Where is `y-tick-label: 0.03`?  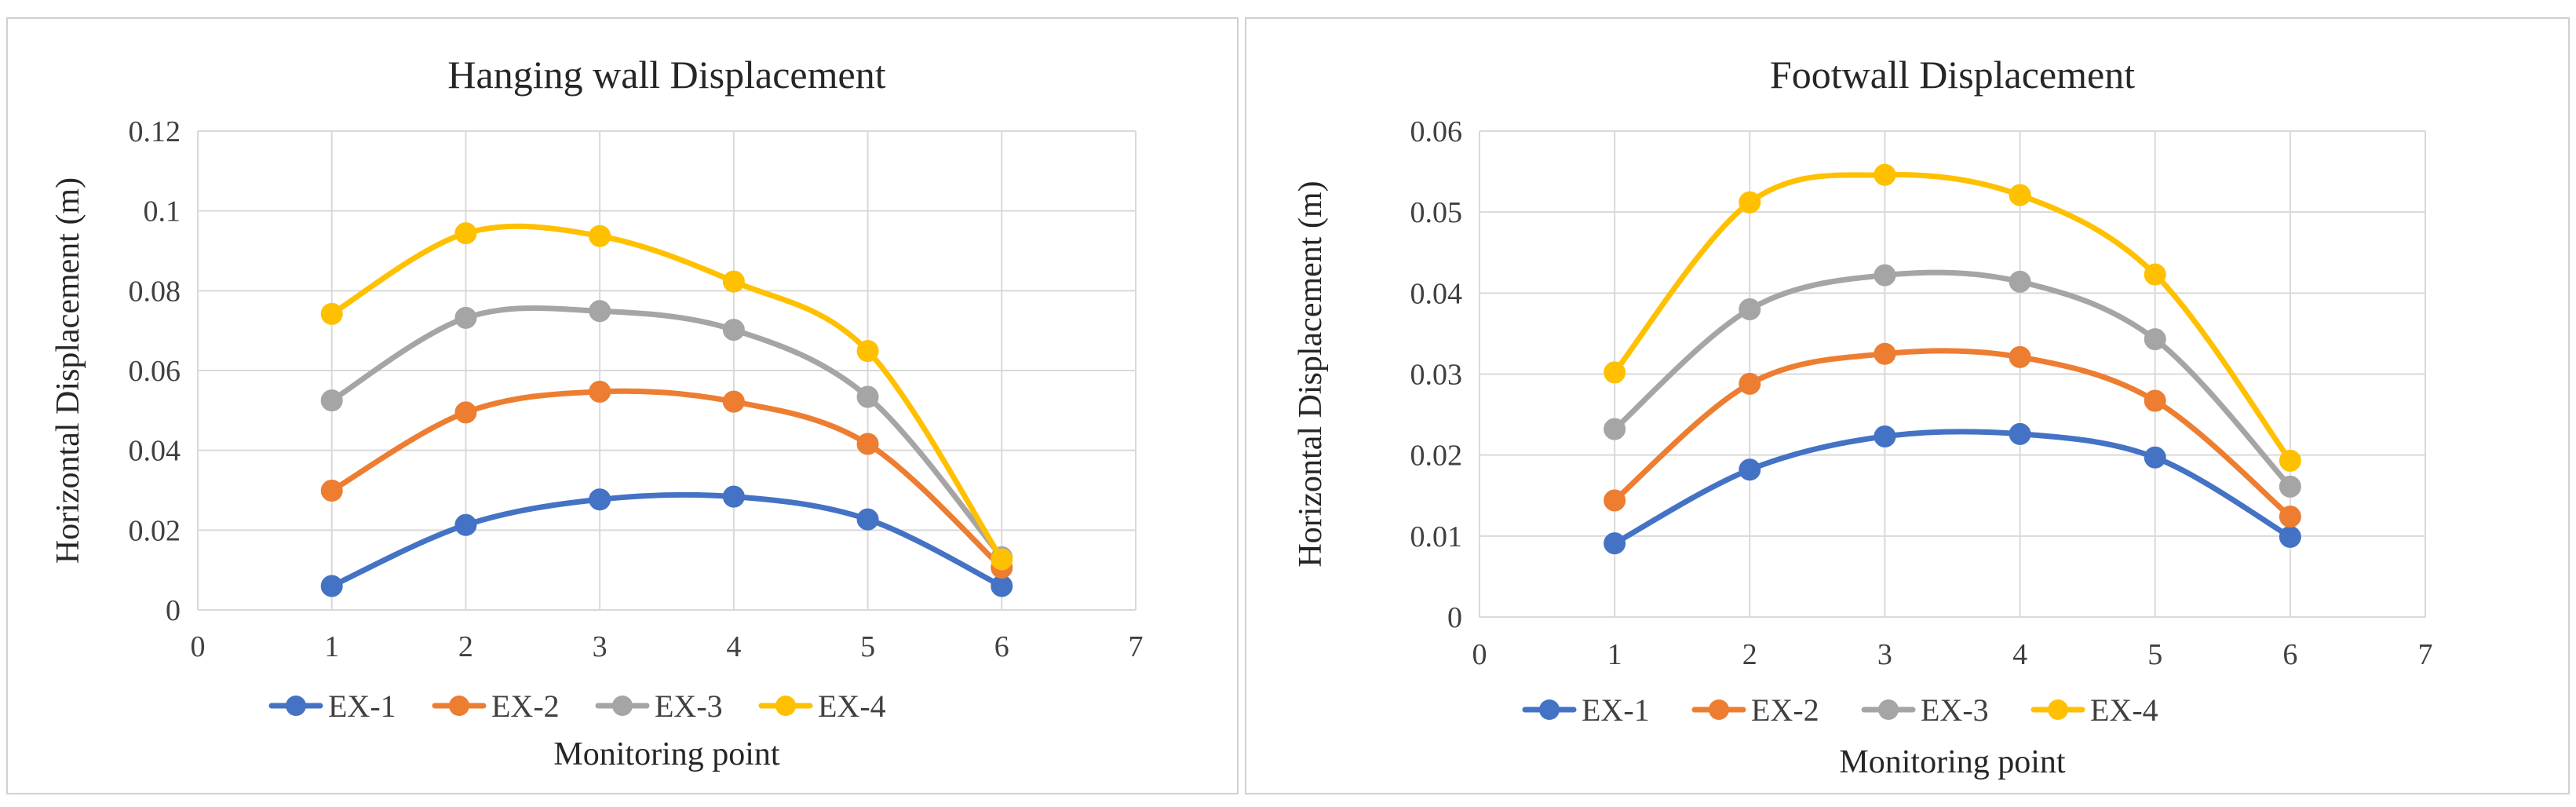
y-tick-label: 0.03 is located at coordinates (1436, 375).